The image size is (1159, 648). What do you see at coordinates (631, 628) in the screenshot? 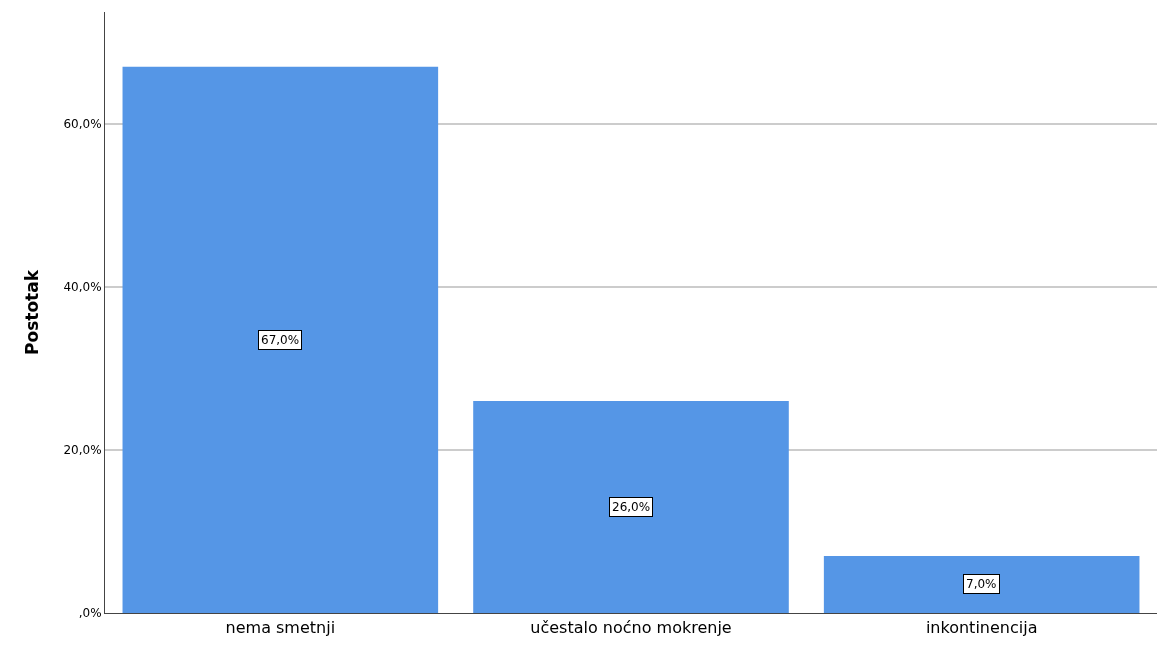
I see `x-tick-label: učestalo noćno mokrenje` at bounding box center [631, 628].